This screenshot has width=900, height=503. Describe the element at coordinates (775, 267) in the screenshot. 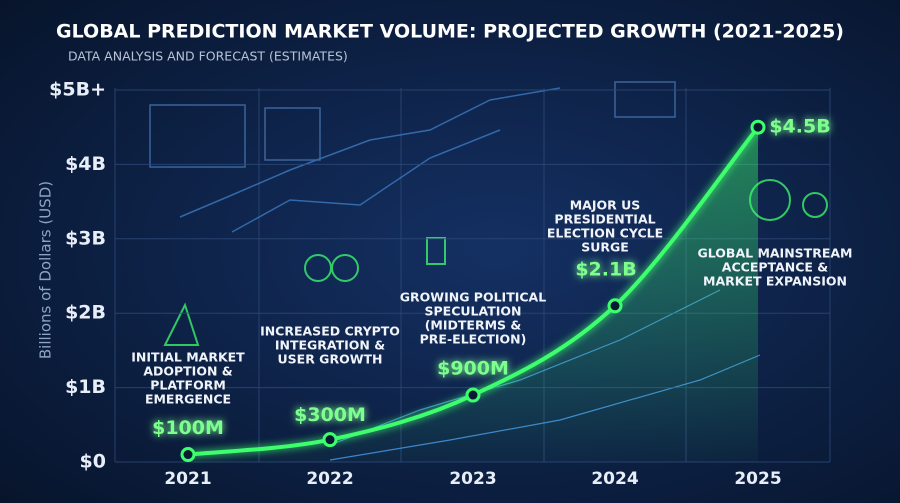

I see `annotation: ACCEPTANCE &` at that location.